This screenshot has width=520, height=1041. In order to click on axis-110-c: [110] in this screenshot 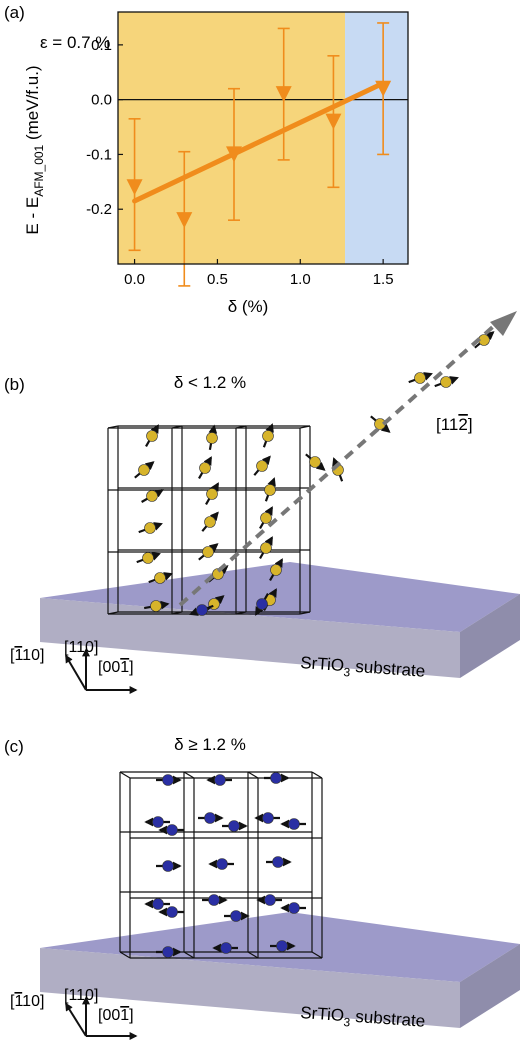, I will do `click(81, 995)`.